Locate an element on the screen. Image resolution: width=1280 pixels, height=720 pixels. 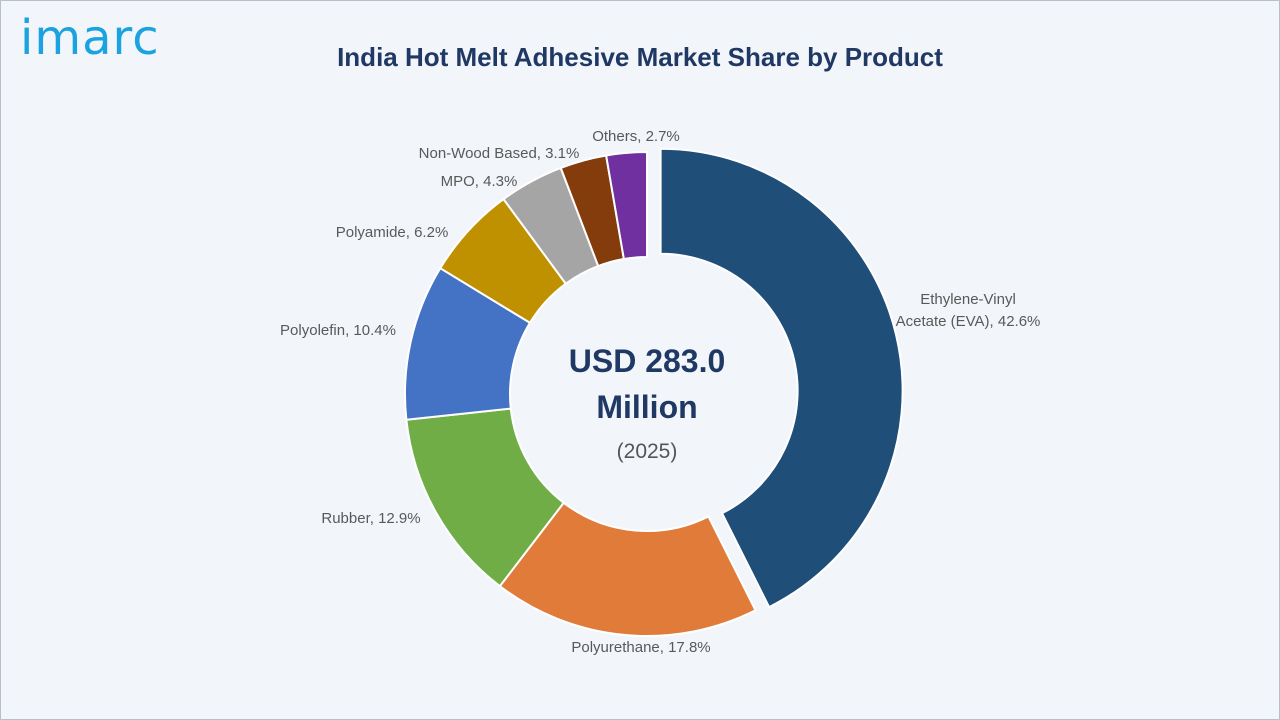
label-non-wood-based: Non-Wood Based, 3.1% is located at coordinates (499, 153).